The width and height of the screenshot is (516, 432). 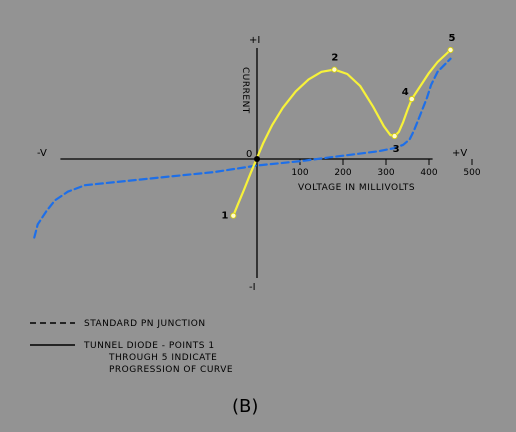 What do you see at coordinates (257, 159) in the screenshot?
I see `origin-point` at bounding box center [257, 159].